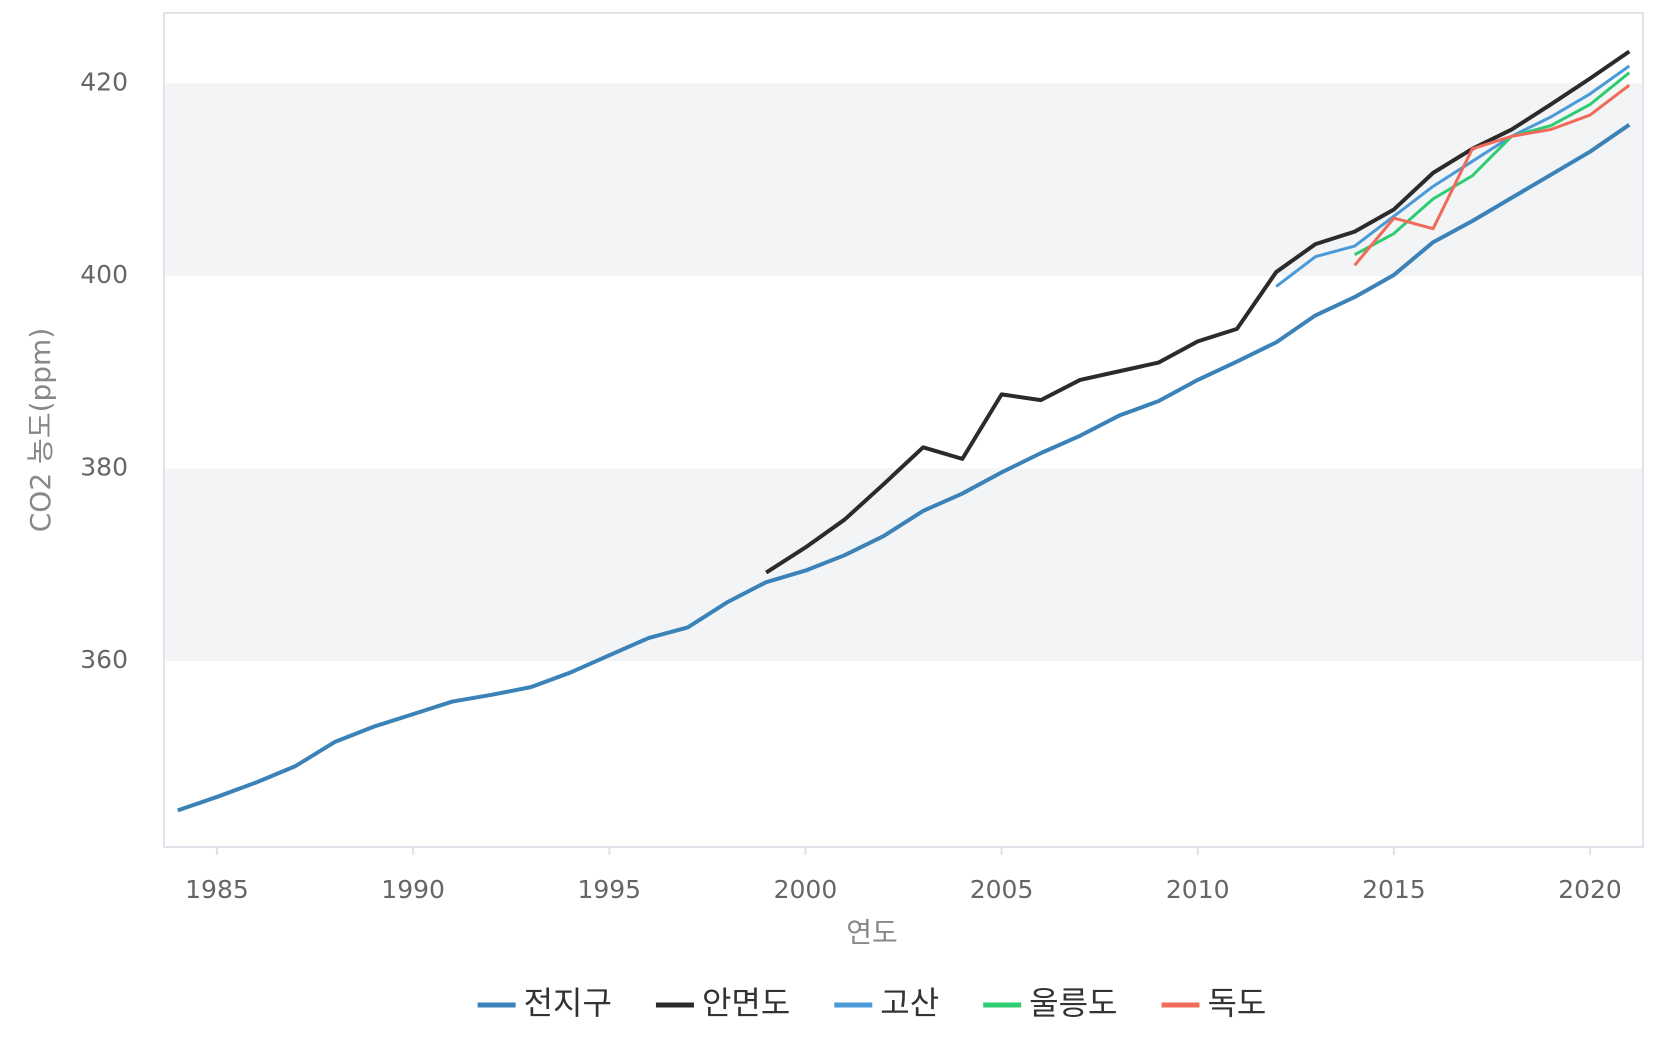  What do you see at coordinates (104, 467) in the screenshot?
I see `y-tick-label: 380` at bounding box center [104, 467].